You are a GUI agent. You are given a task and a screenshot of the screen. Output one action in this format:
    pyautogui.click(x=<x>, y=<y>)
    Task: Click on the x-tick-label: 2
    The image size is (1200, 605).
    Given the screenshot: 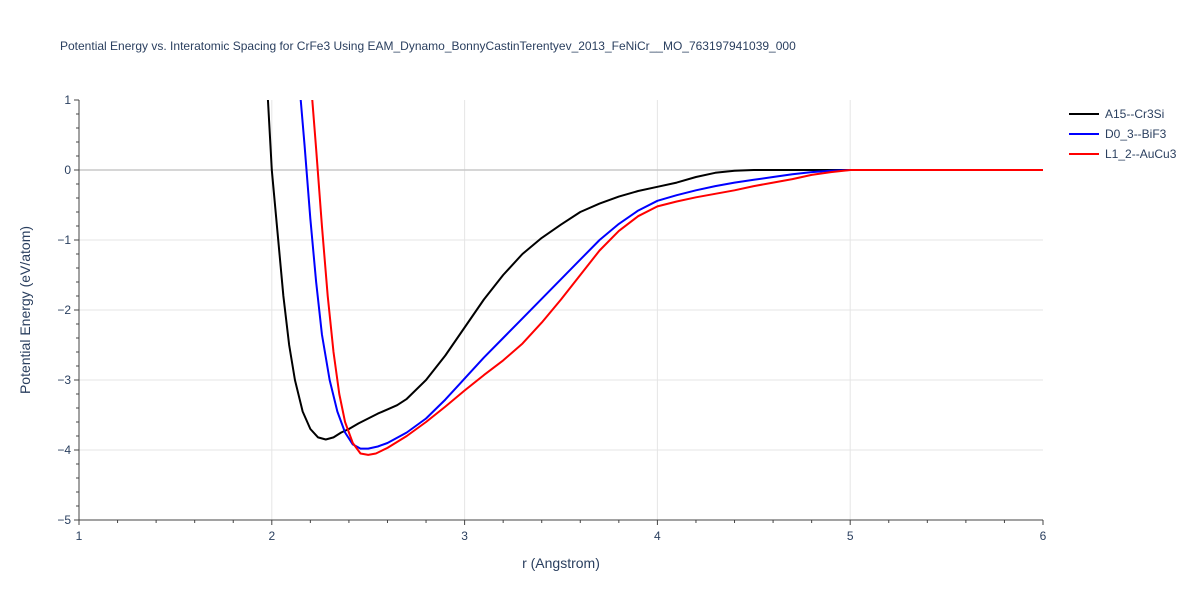 What is the action you would take?
    pyautogui.click(x=271, y=536)
    